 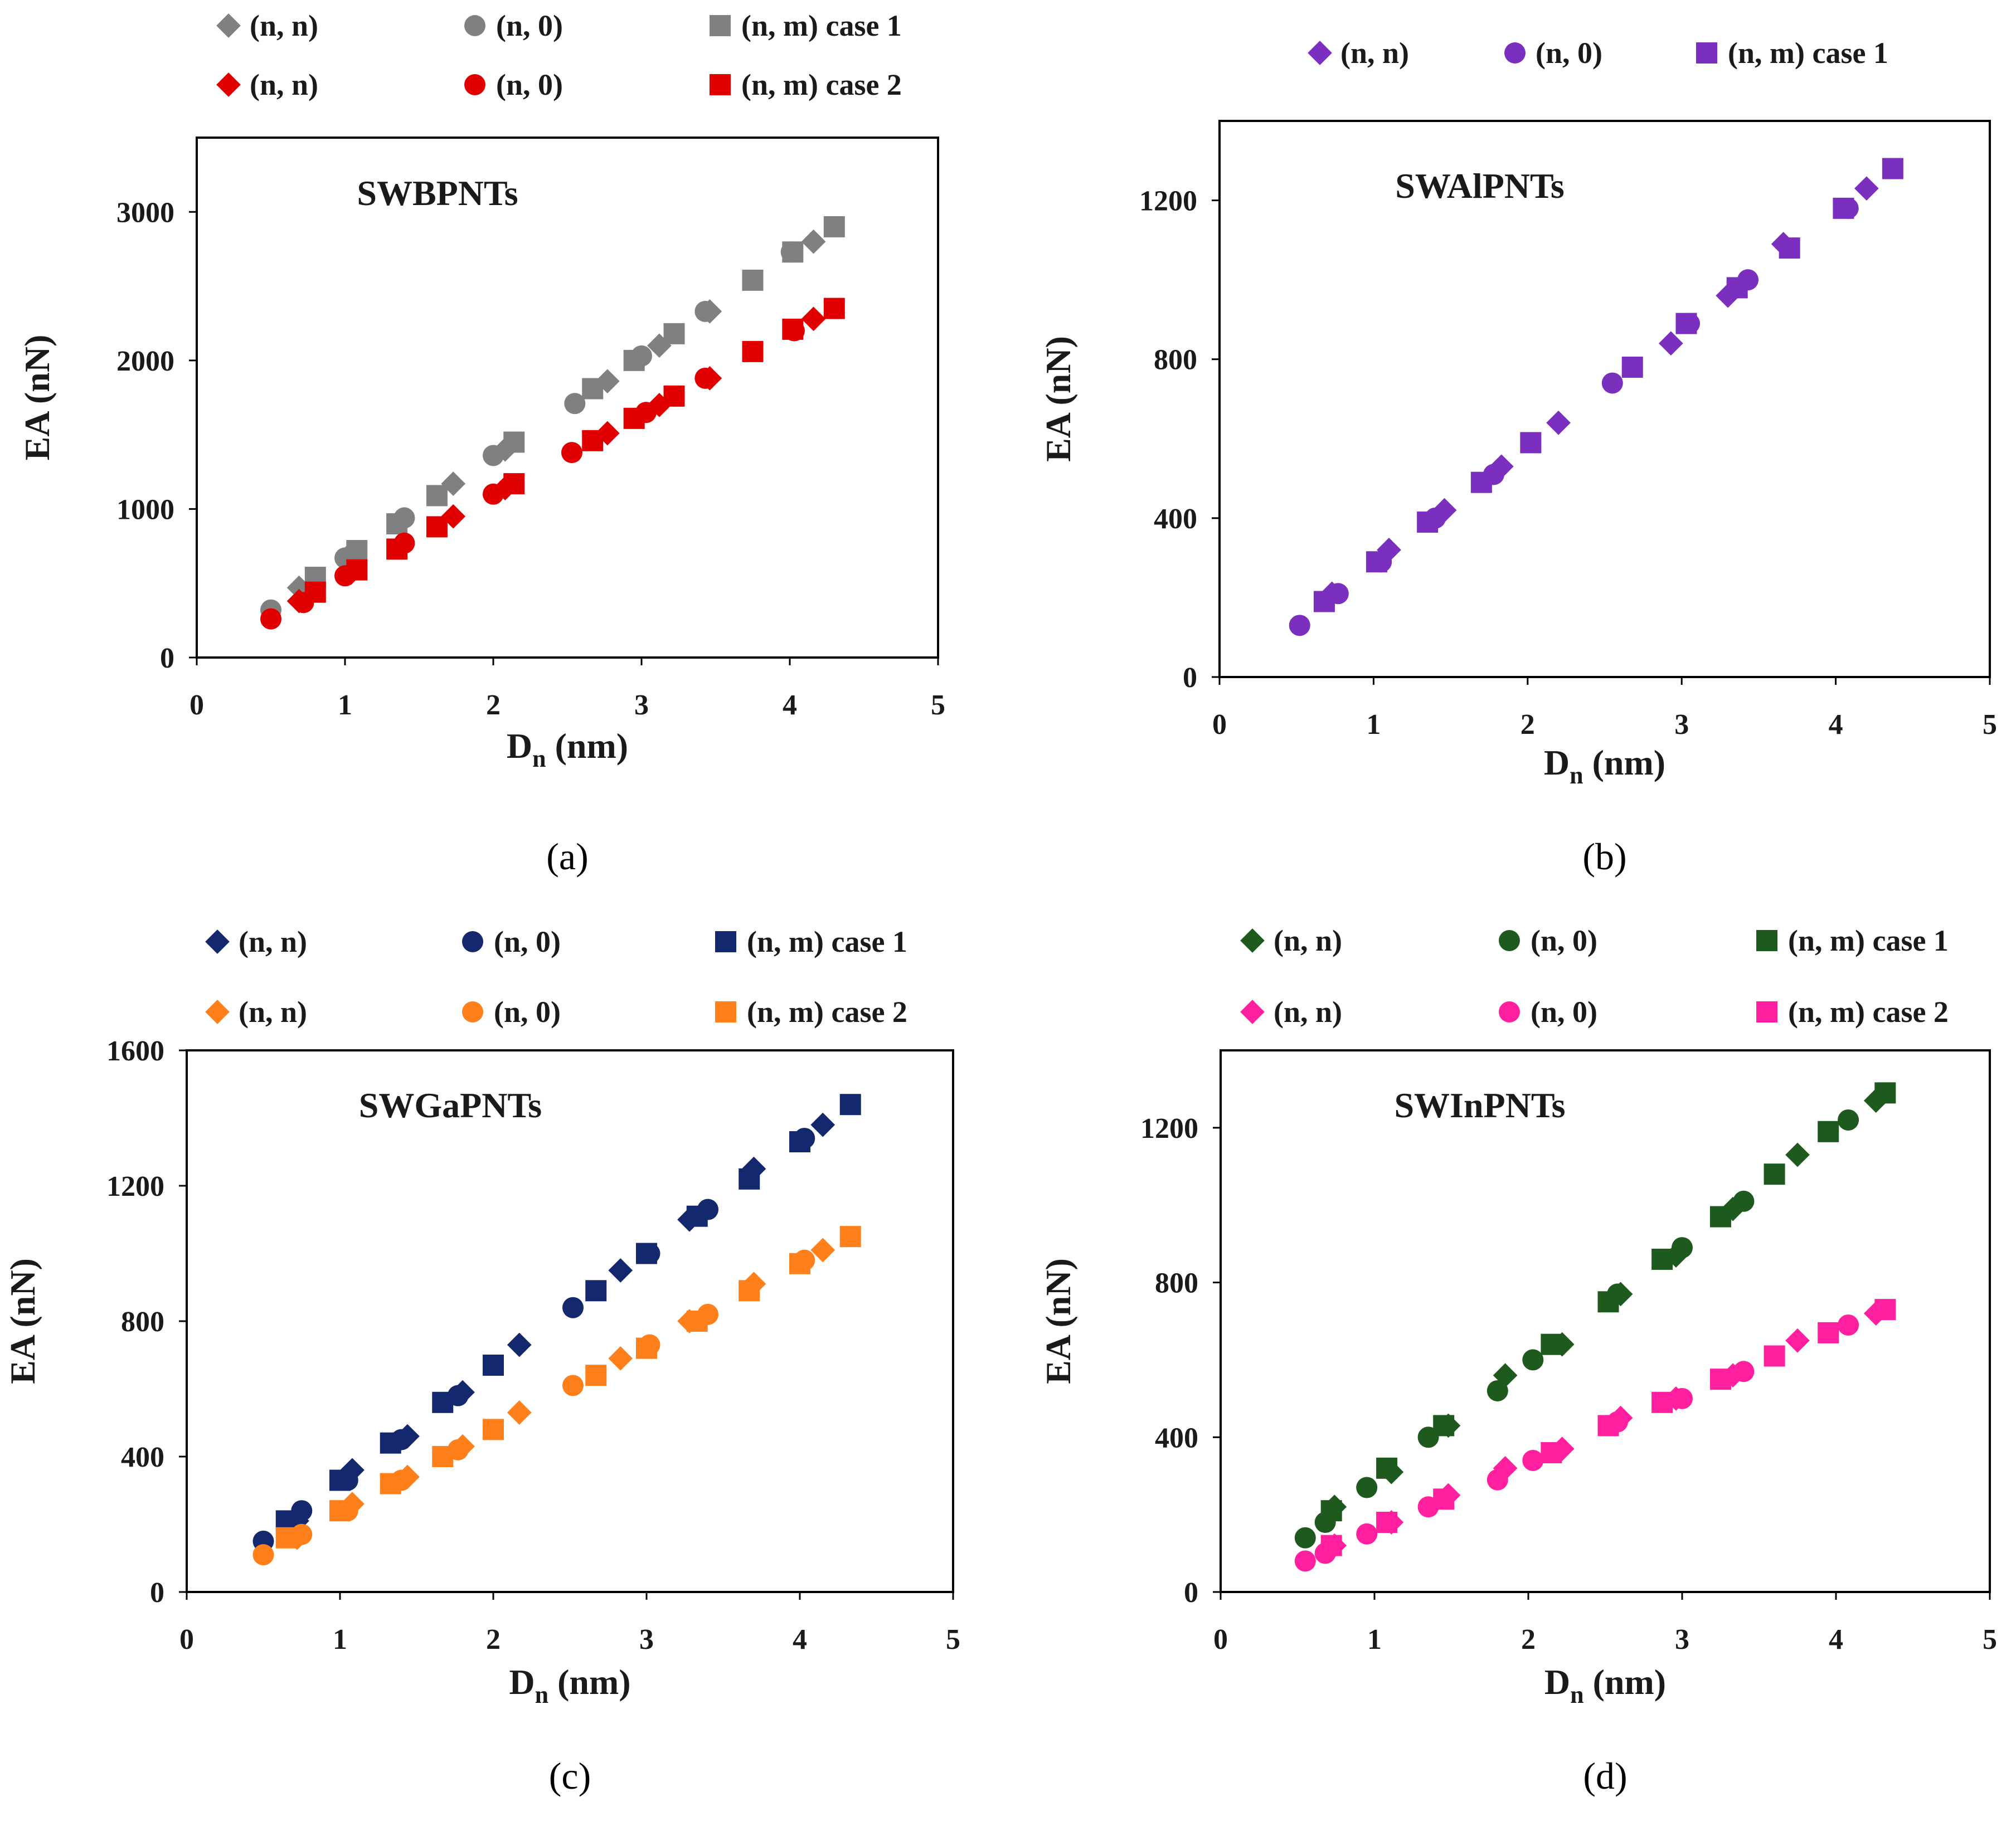 What do you see at coordinates (1480, 186) in the screenshot?
I see `chart-title: SWAlPNTs` at bounding box center [1480, 186].